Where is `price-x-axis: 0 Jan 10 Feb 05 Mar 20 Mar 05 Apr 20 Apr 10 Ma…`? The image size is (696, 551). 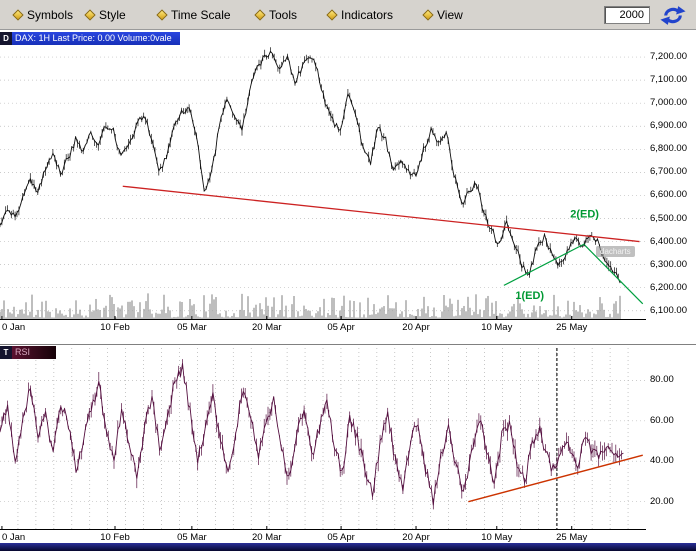 price-x-axis: 0 Jan 10 Feb 05 Mar 20 Mar 05 Apr 20 Apr 10 Ma… is located at coordinates (323, 328).